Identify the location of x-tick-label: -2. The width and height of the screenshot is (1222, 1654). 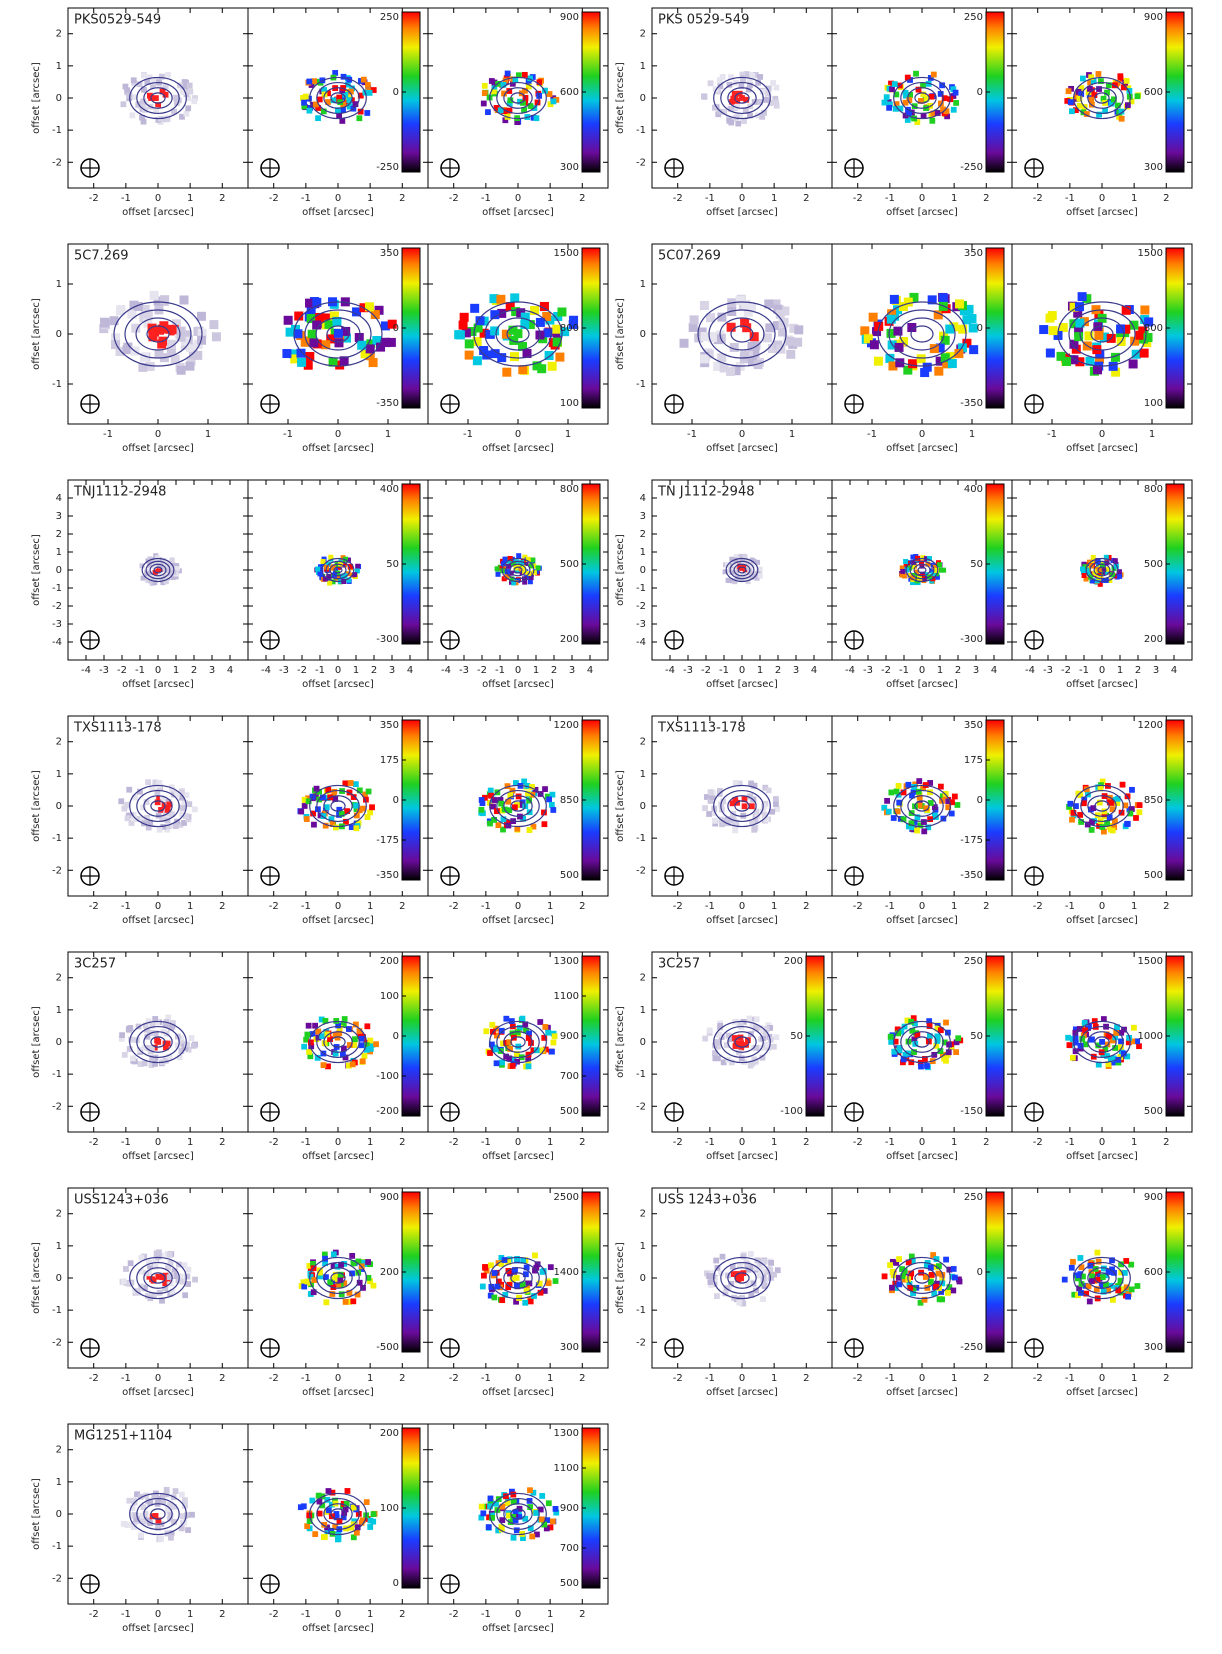
(94, 1142).